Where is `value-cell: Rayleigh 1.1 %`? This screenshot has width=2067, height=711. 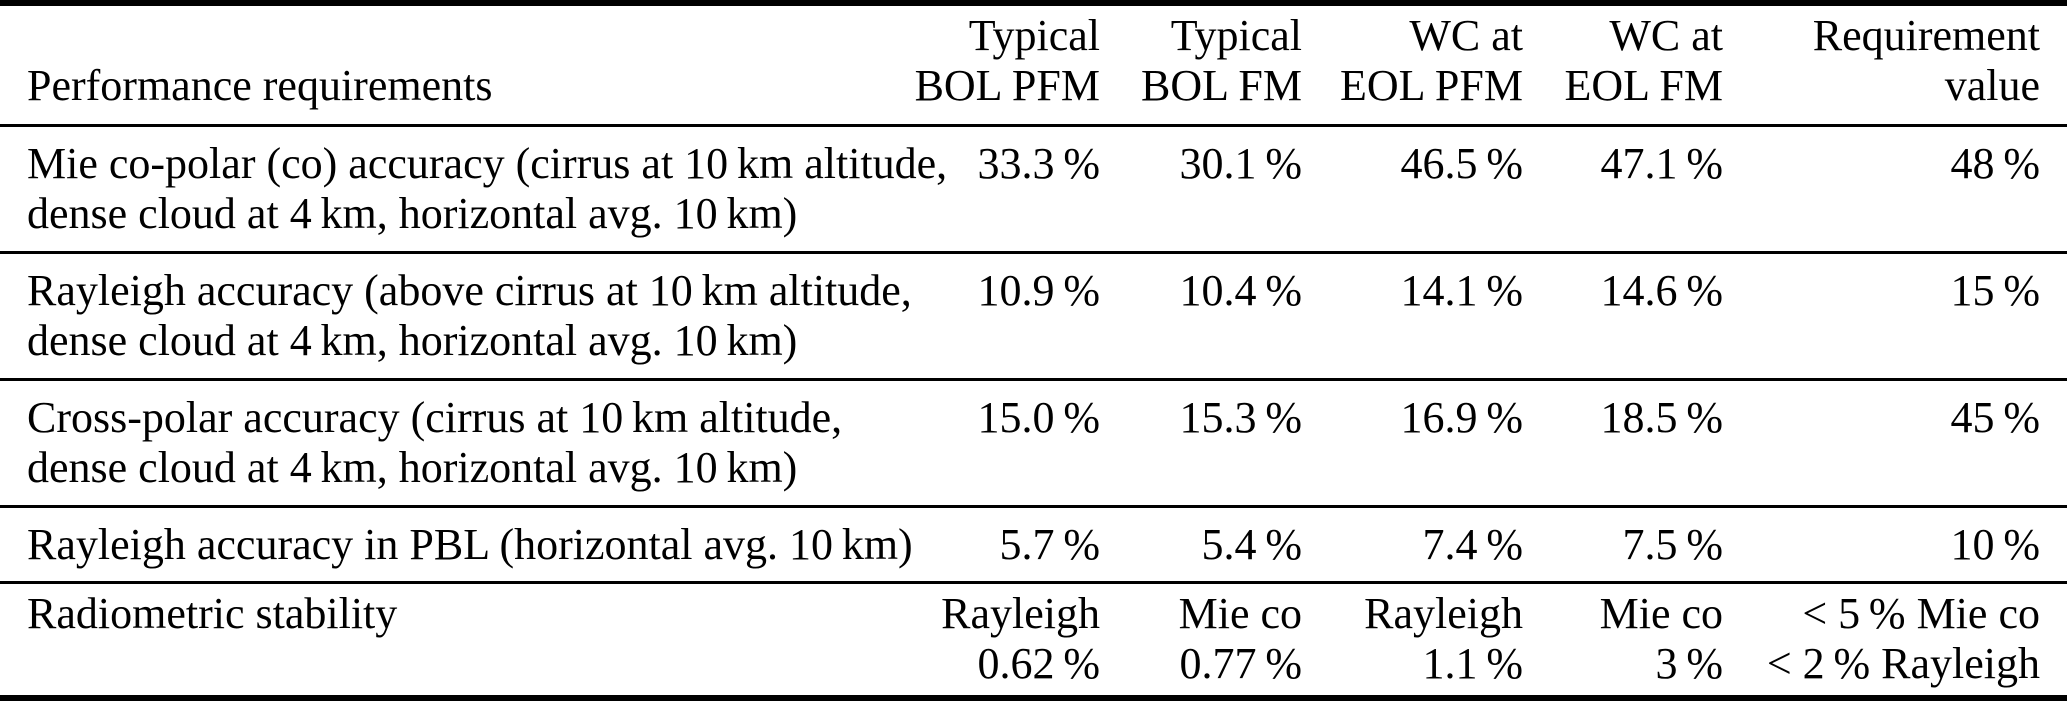
value-cell: Rayleigh 1.1 % is located at coordinates (1412, 641).